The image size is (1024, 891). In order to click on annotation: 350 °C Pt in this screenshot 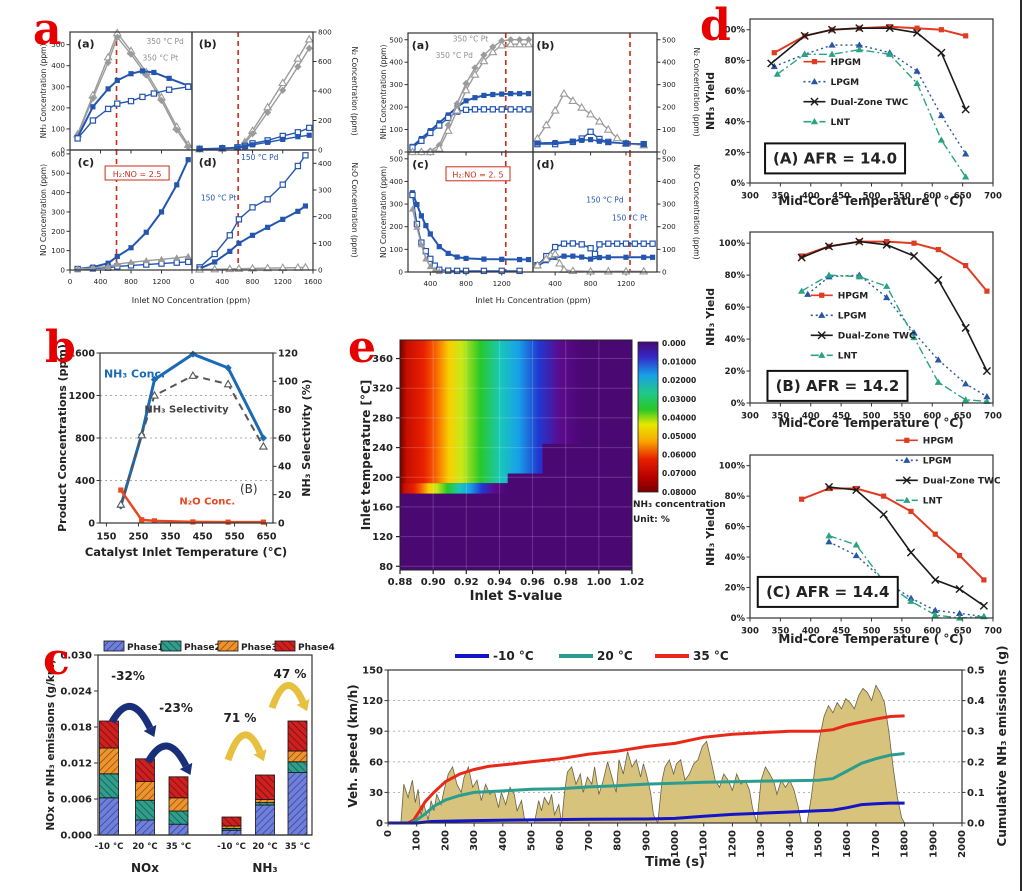, I will do `click(471, 39)`.